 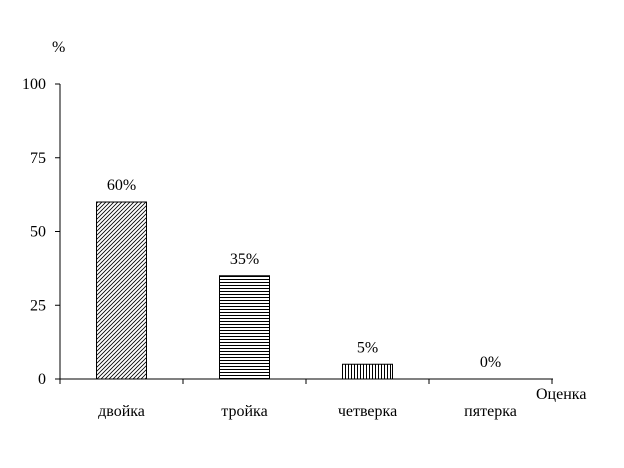 I want to click on y-axis-ticks: 0 25 50 75 100, so click(x=41, y=232).